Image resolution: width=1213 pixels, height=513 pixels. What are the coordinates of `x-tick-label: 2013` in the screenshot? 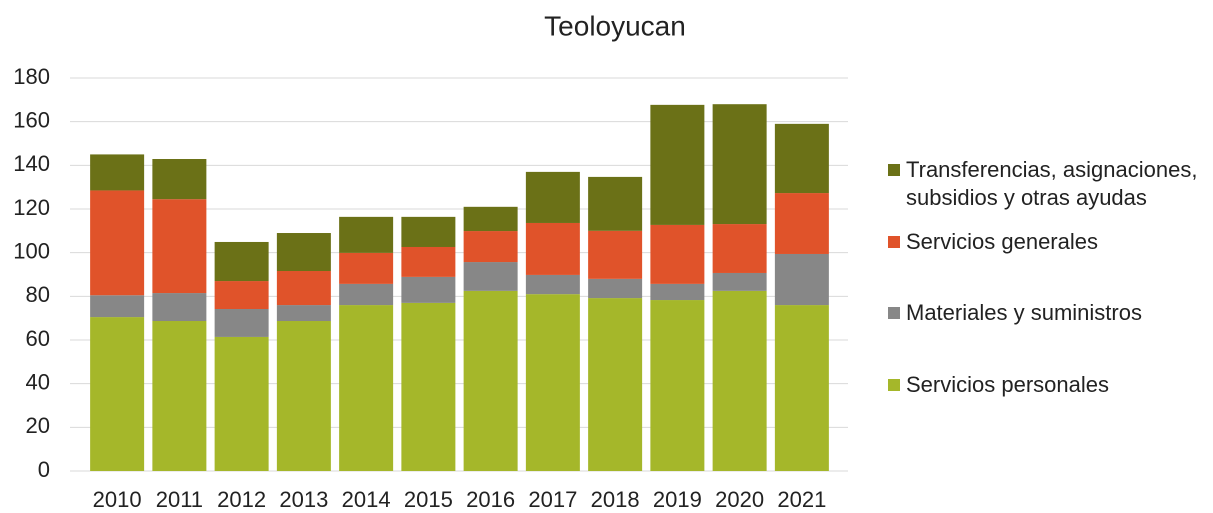 It's located at (303, 499).